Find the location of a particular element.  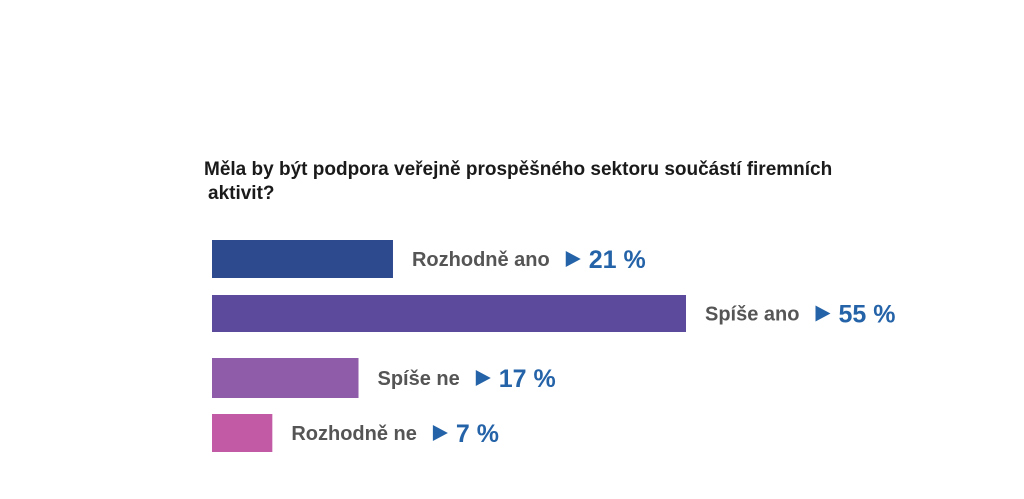

bar-spíše-ano is located at coordinates (449, 313).